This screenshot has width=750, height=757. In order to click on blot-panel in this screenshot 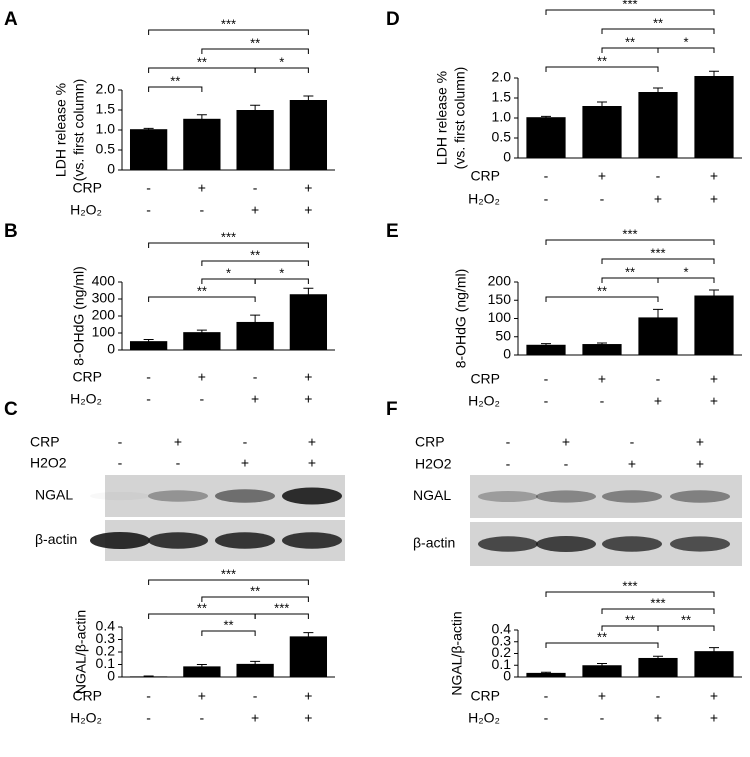, I will do `click(606, 496)`.